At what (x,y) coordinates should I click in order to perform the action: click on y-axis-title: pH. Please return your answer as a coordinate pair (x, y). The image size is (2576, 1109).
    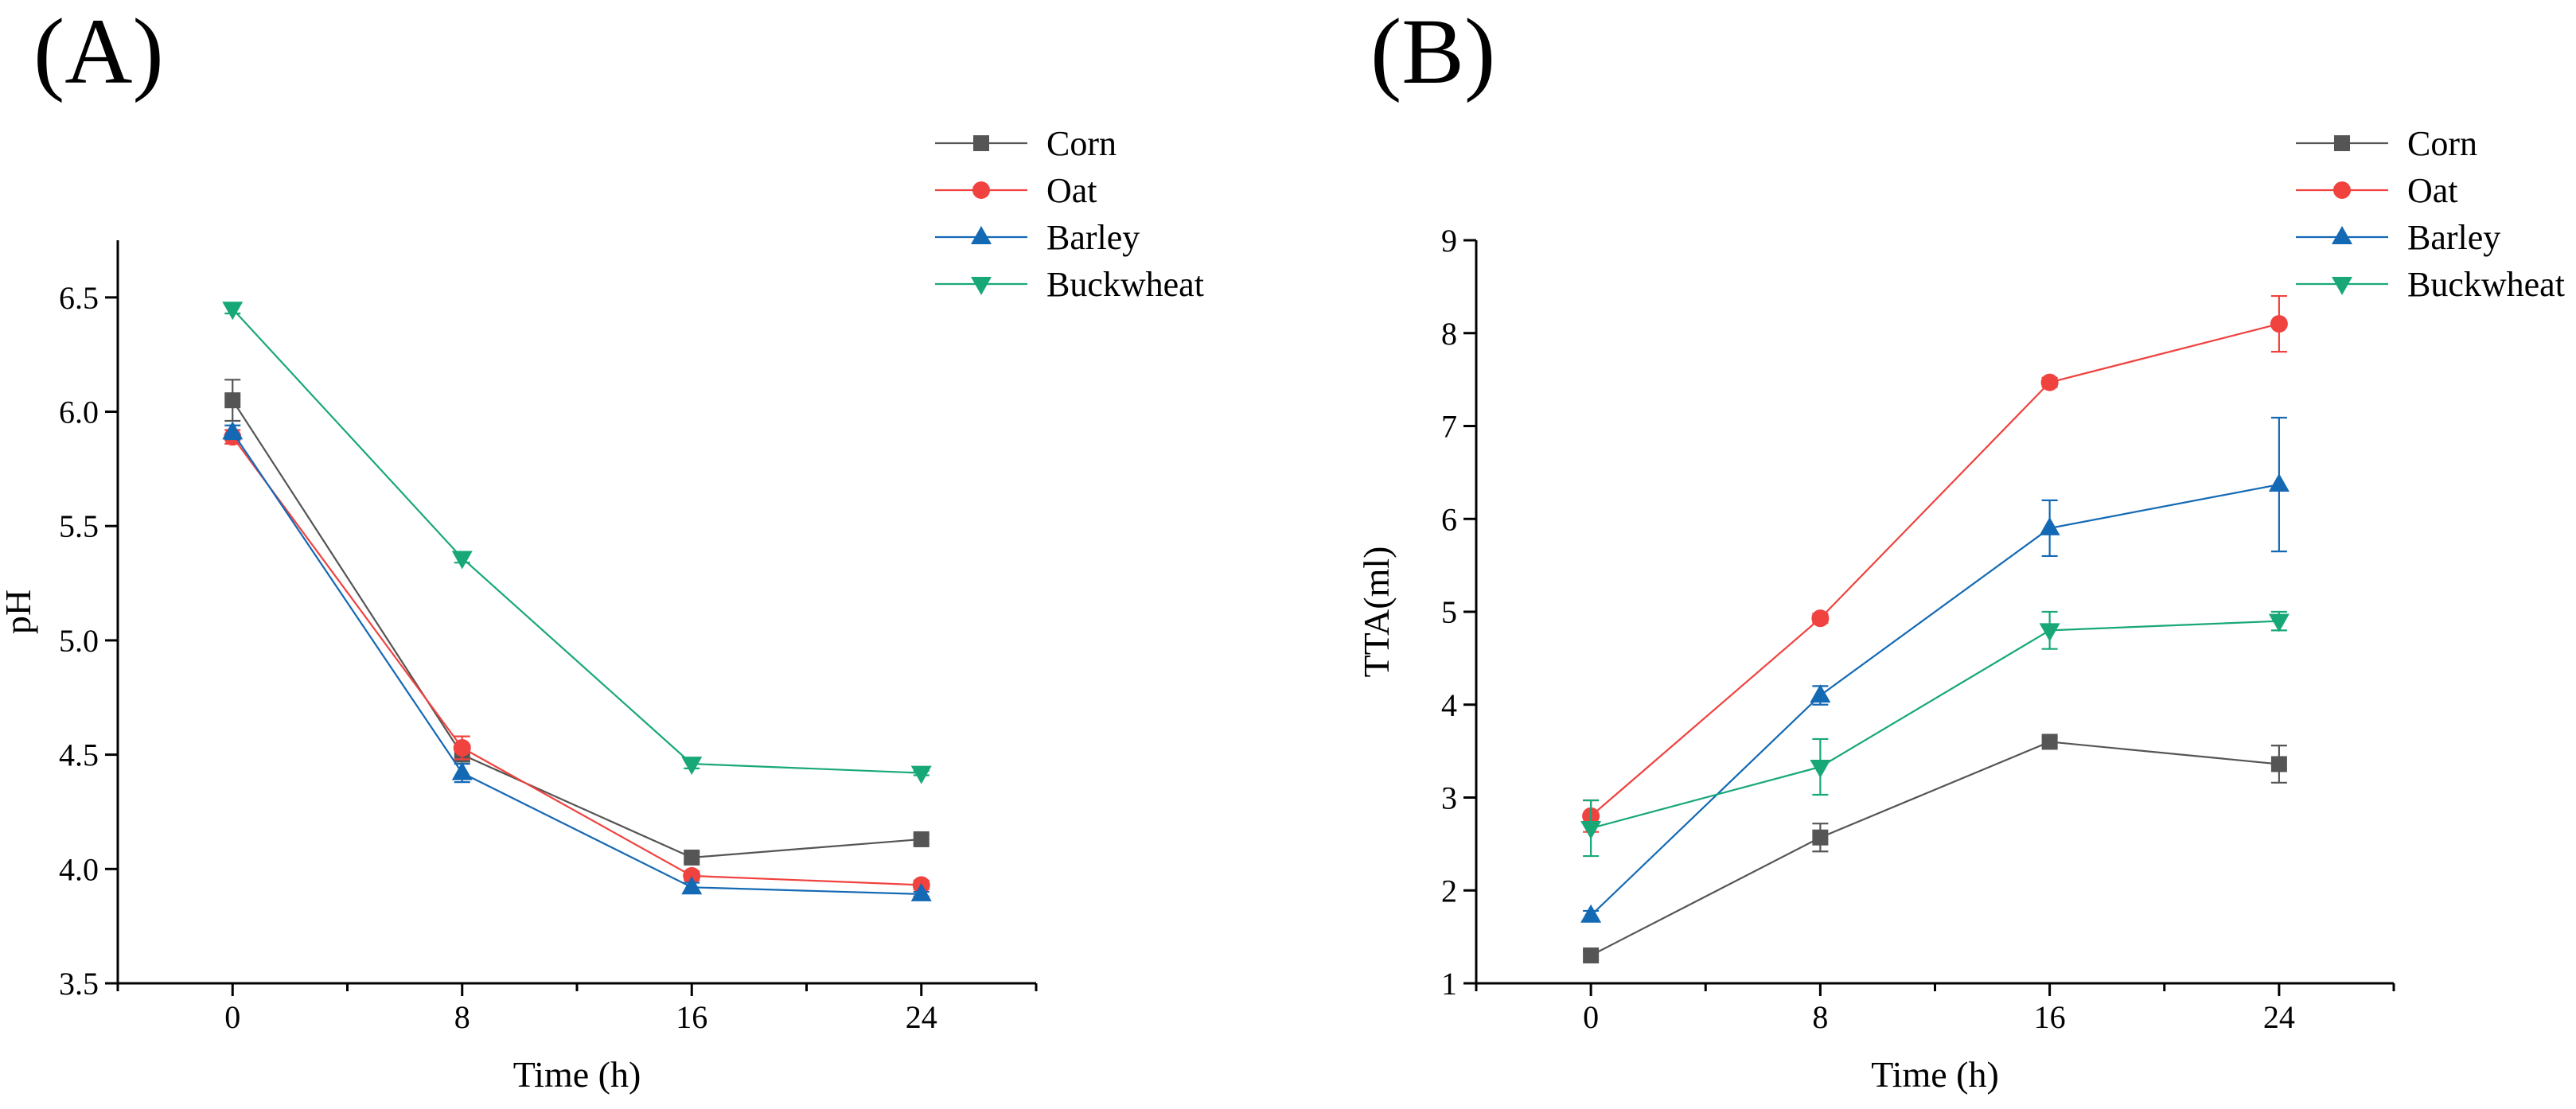
    Looking at the image, I should click on (19, 612).